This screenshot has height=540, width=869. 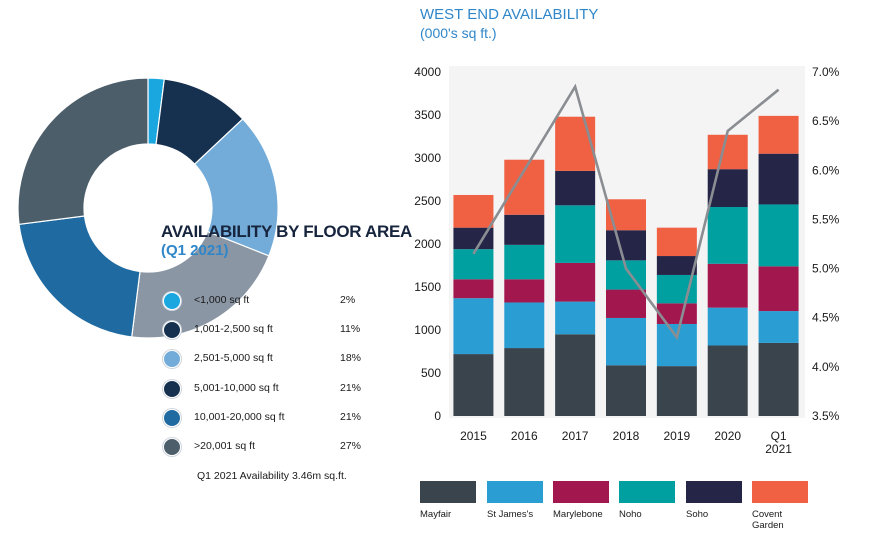 I want to click on donut-hole, so click(x=148, y=208).